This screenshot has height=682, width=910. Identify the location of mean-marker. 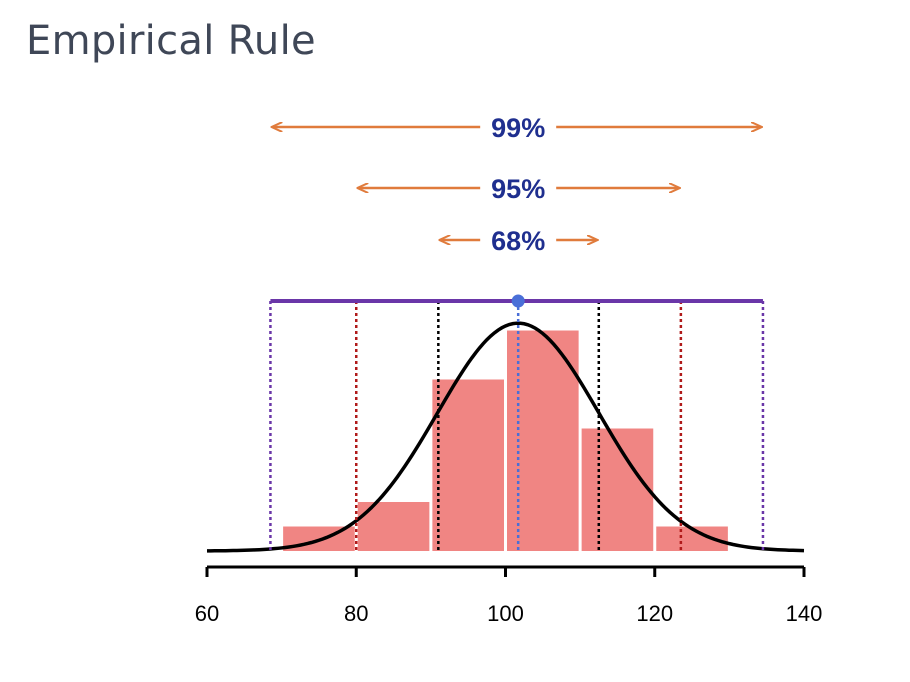
(518, 301).